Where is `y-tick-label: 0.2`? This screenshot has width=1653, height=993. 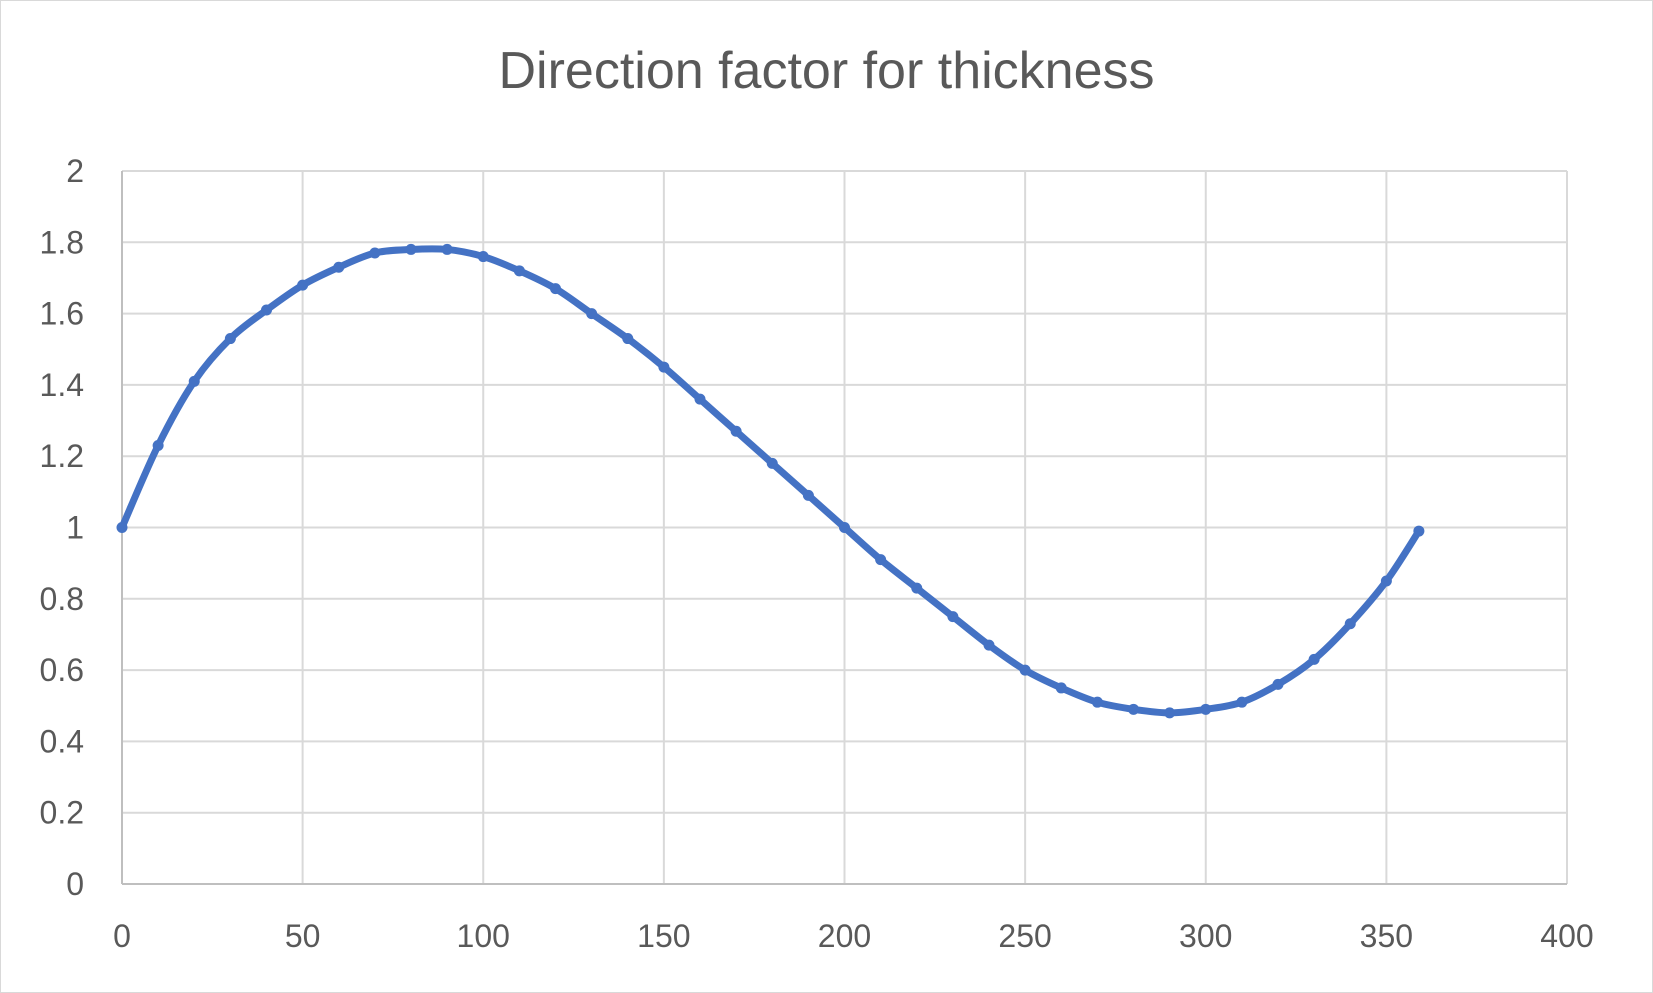
y-tick-label: 0.2 is located at coordinates (62, 813).